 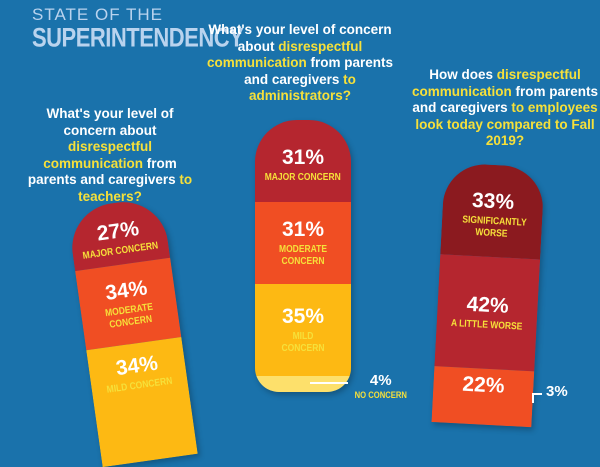 I want to click on callout-no-concern: 4% NO CONCERN, so click(x=381, y=386).